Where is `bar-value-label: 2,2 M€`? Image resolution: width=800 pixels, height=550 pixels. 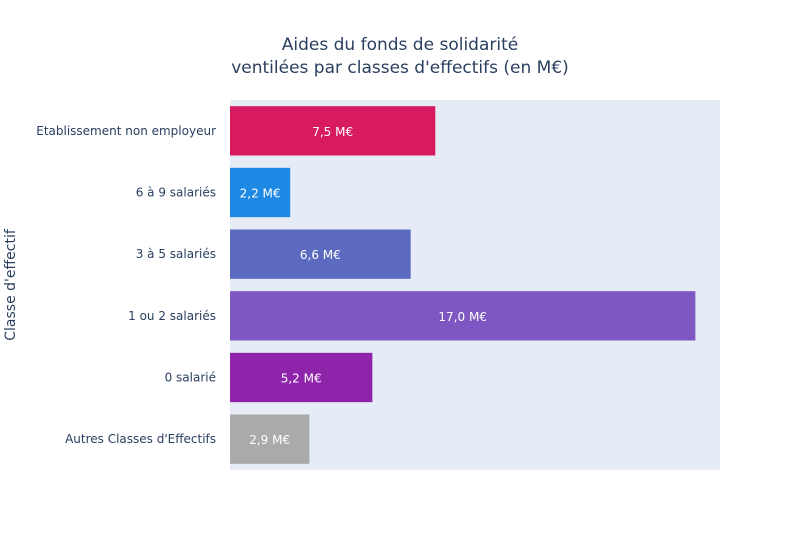 bar-value-label: 2,2 M€ is located at coordinates (260, 194).